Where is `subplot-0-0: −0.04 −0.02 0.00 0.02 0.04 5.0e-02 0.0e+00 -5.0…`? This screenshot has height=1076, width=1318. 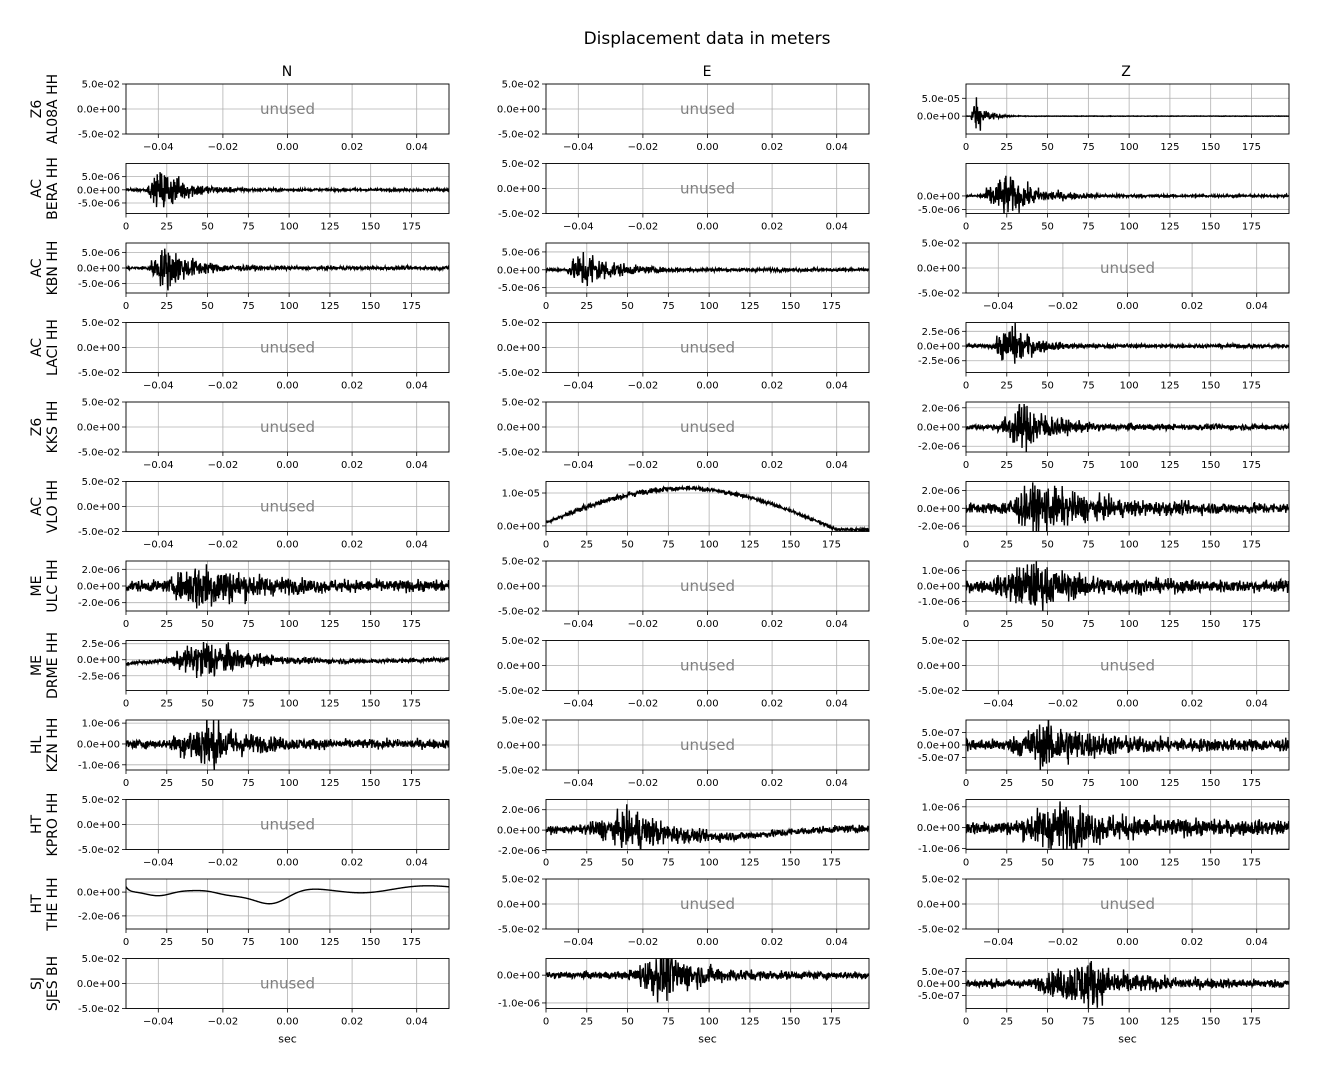 subplot-0-0: −0.04 −0.02 0.00 0.02 0.04 5.0e-02 0.0e+00 -5.0… is located at coordinates (263, 116).